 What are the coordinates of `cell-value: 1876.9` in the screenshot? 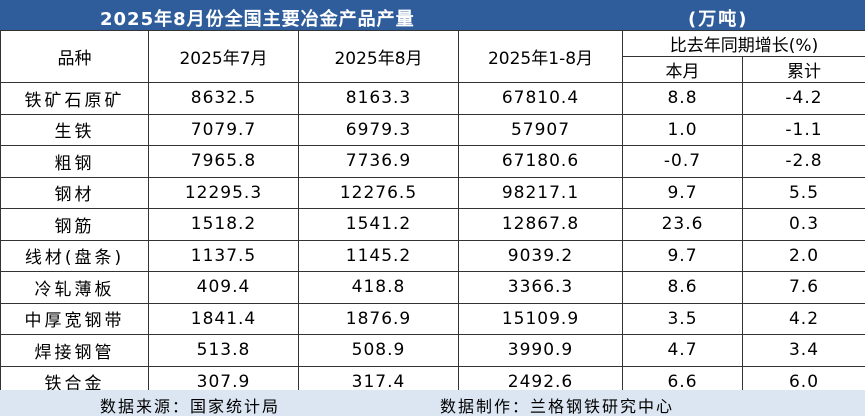 It's located at (379, 319).